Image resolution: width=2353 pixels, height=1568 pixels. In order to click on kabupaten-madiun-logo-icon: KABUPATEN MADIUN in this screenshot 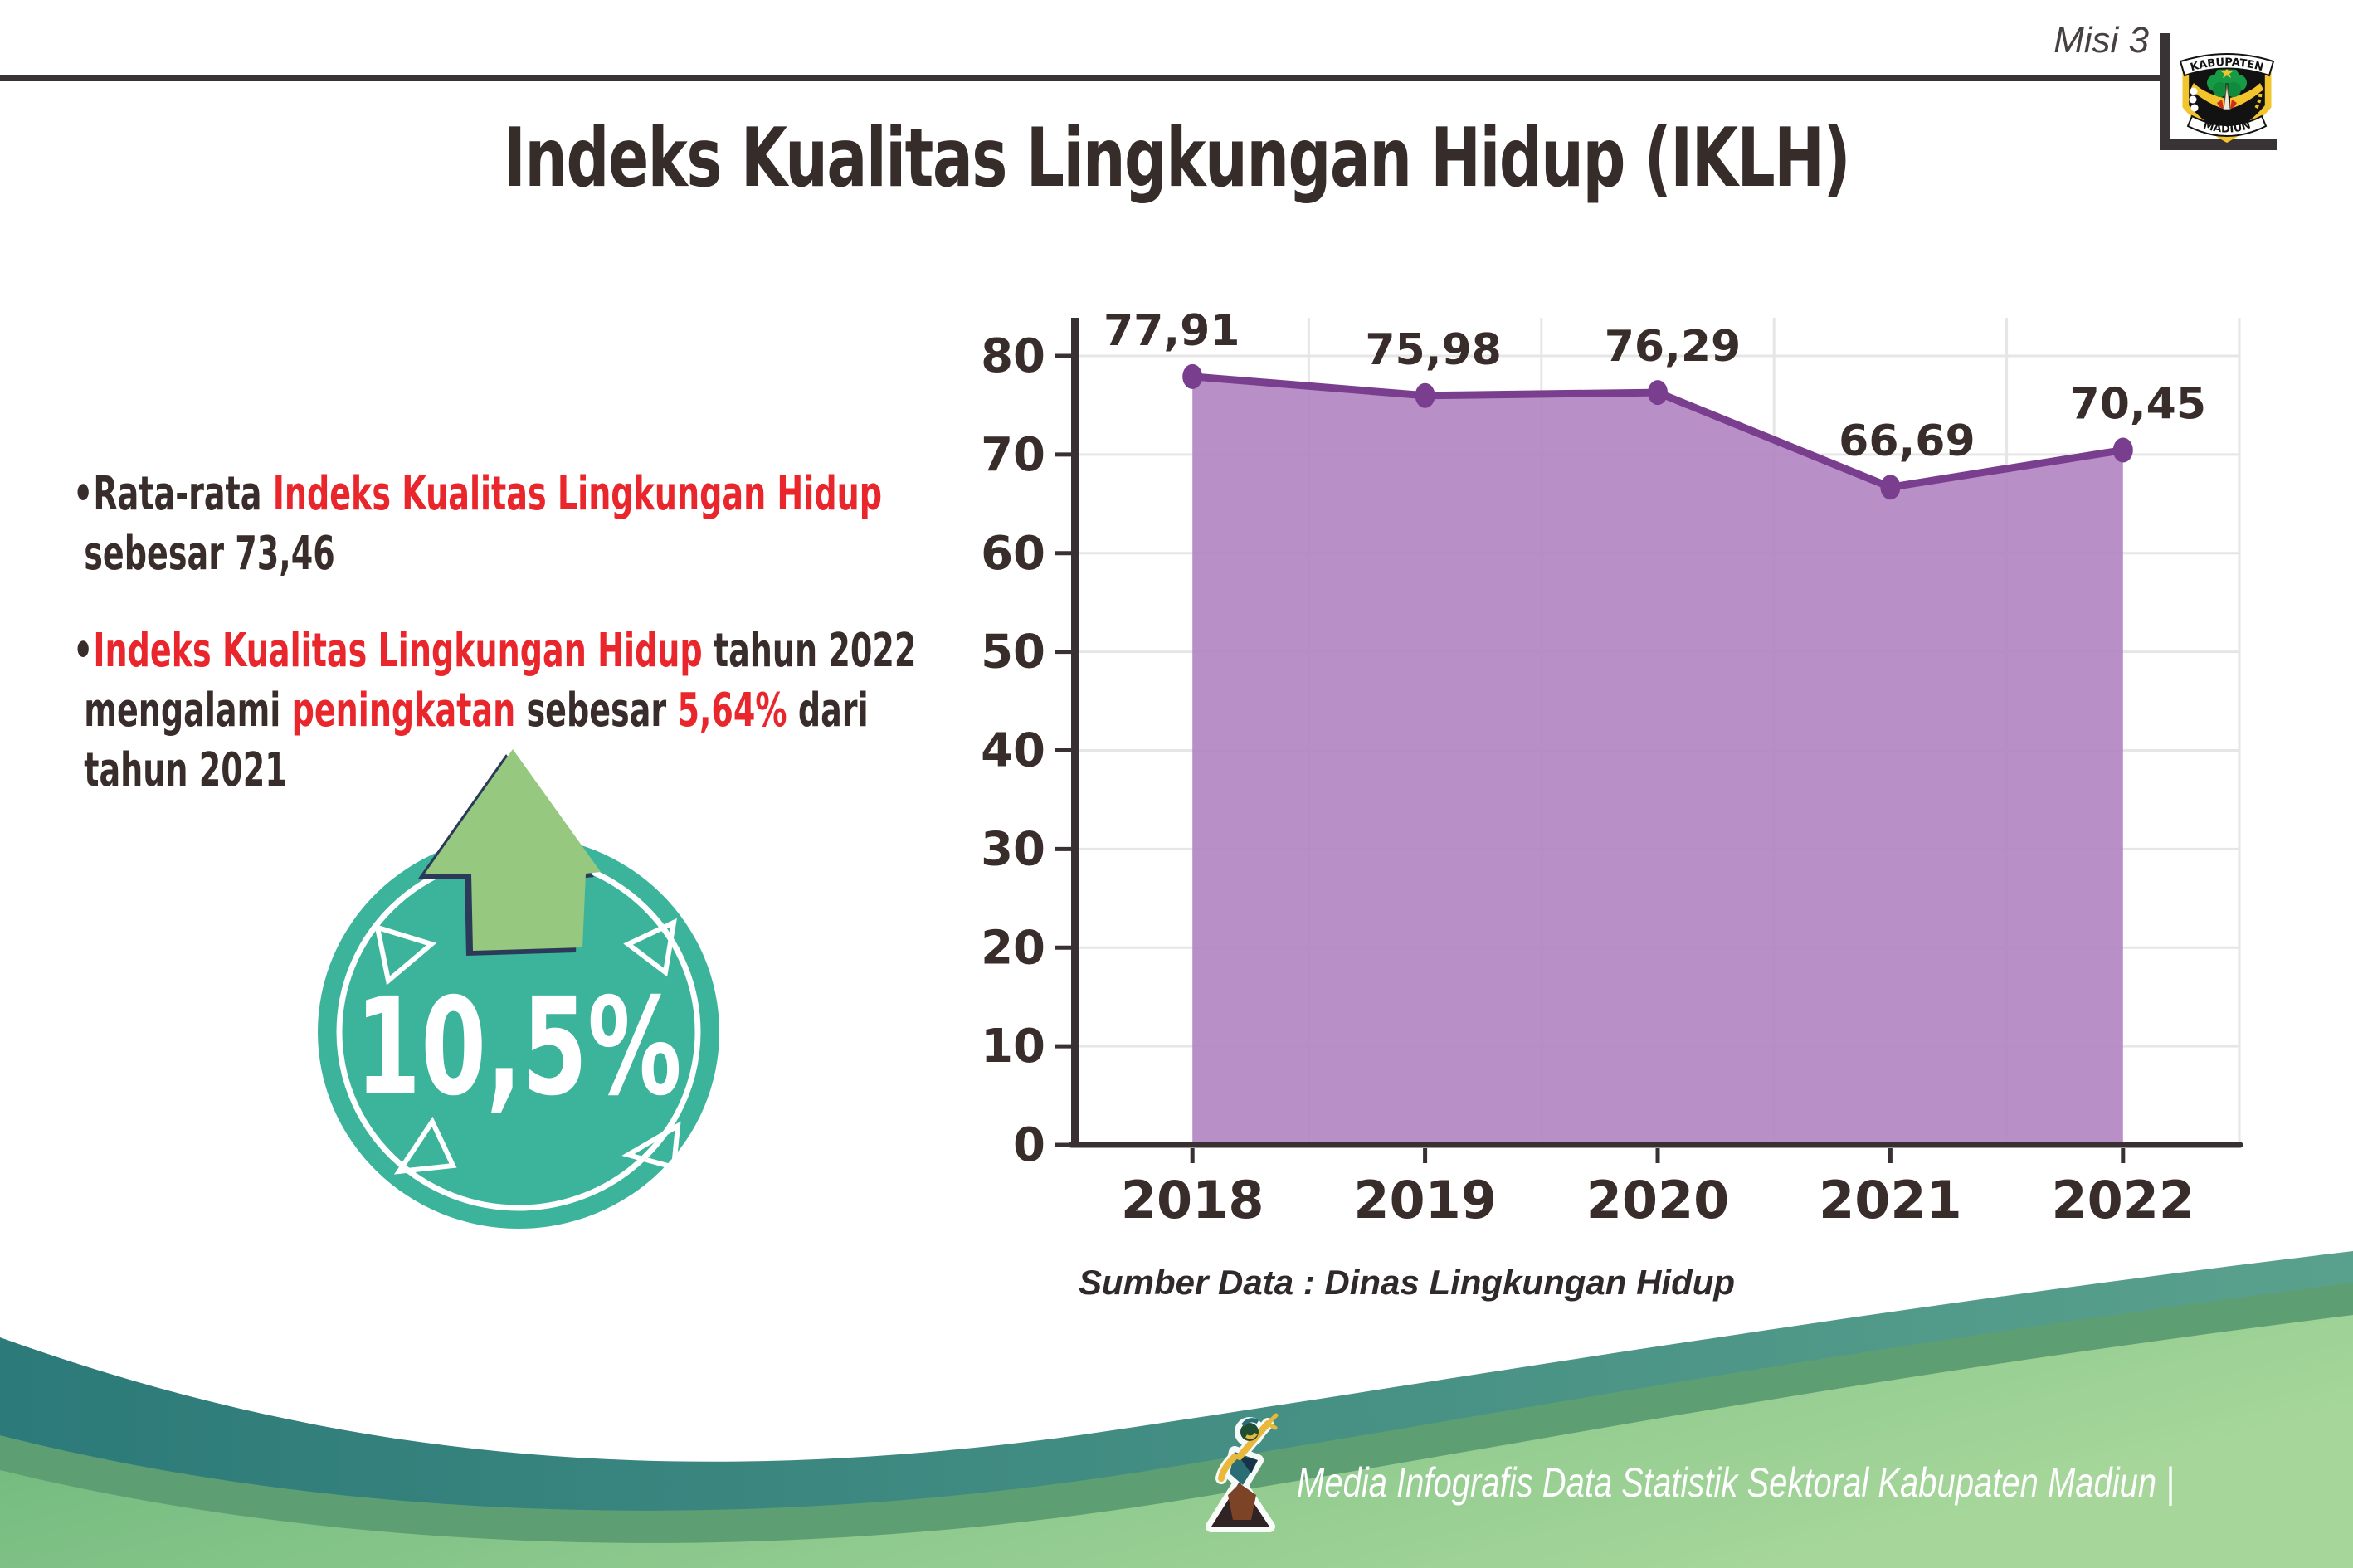, I will do `click(2227, 98)`.